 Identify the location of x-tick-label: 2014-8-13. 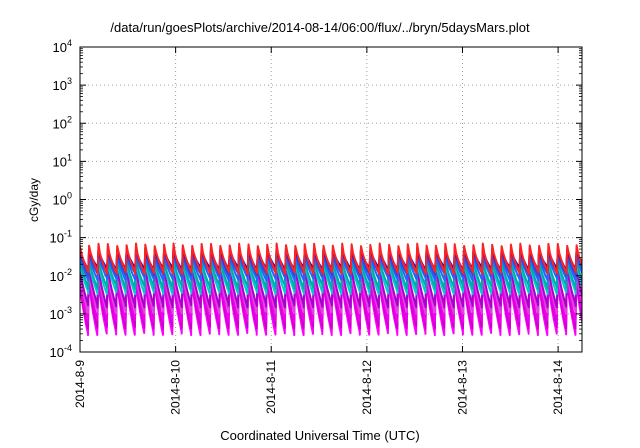
(462, 387).